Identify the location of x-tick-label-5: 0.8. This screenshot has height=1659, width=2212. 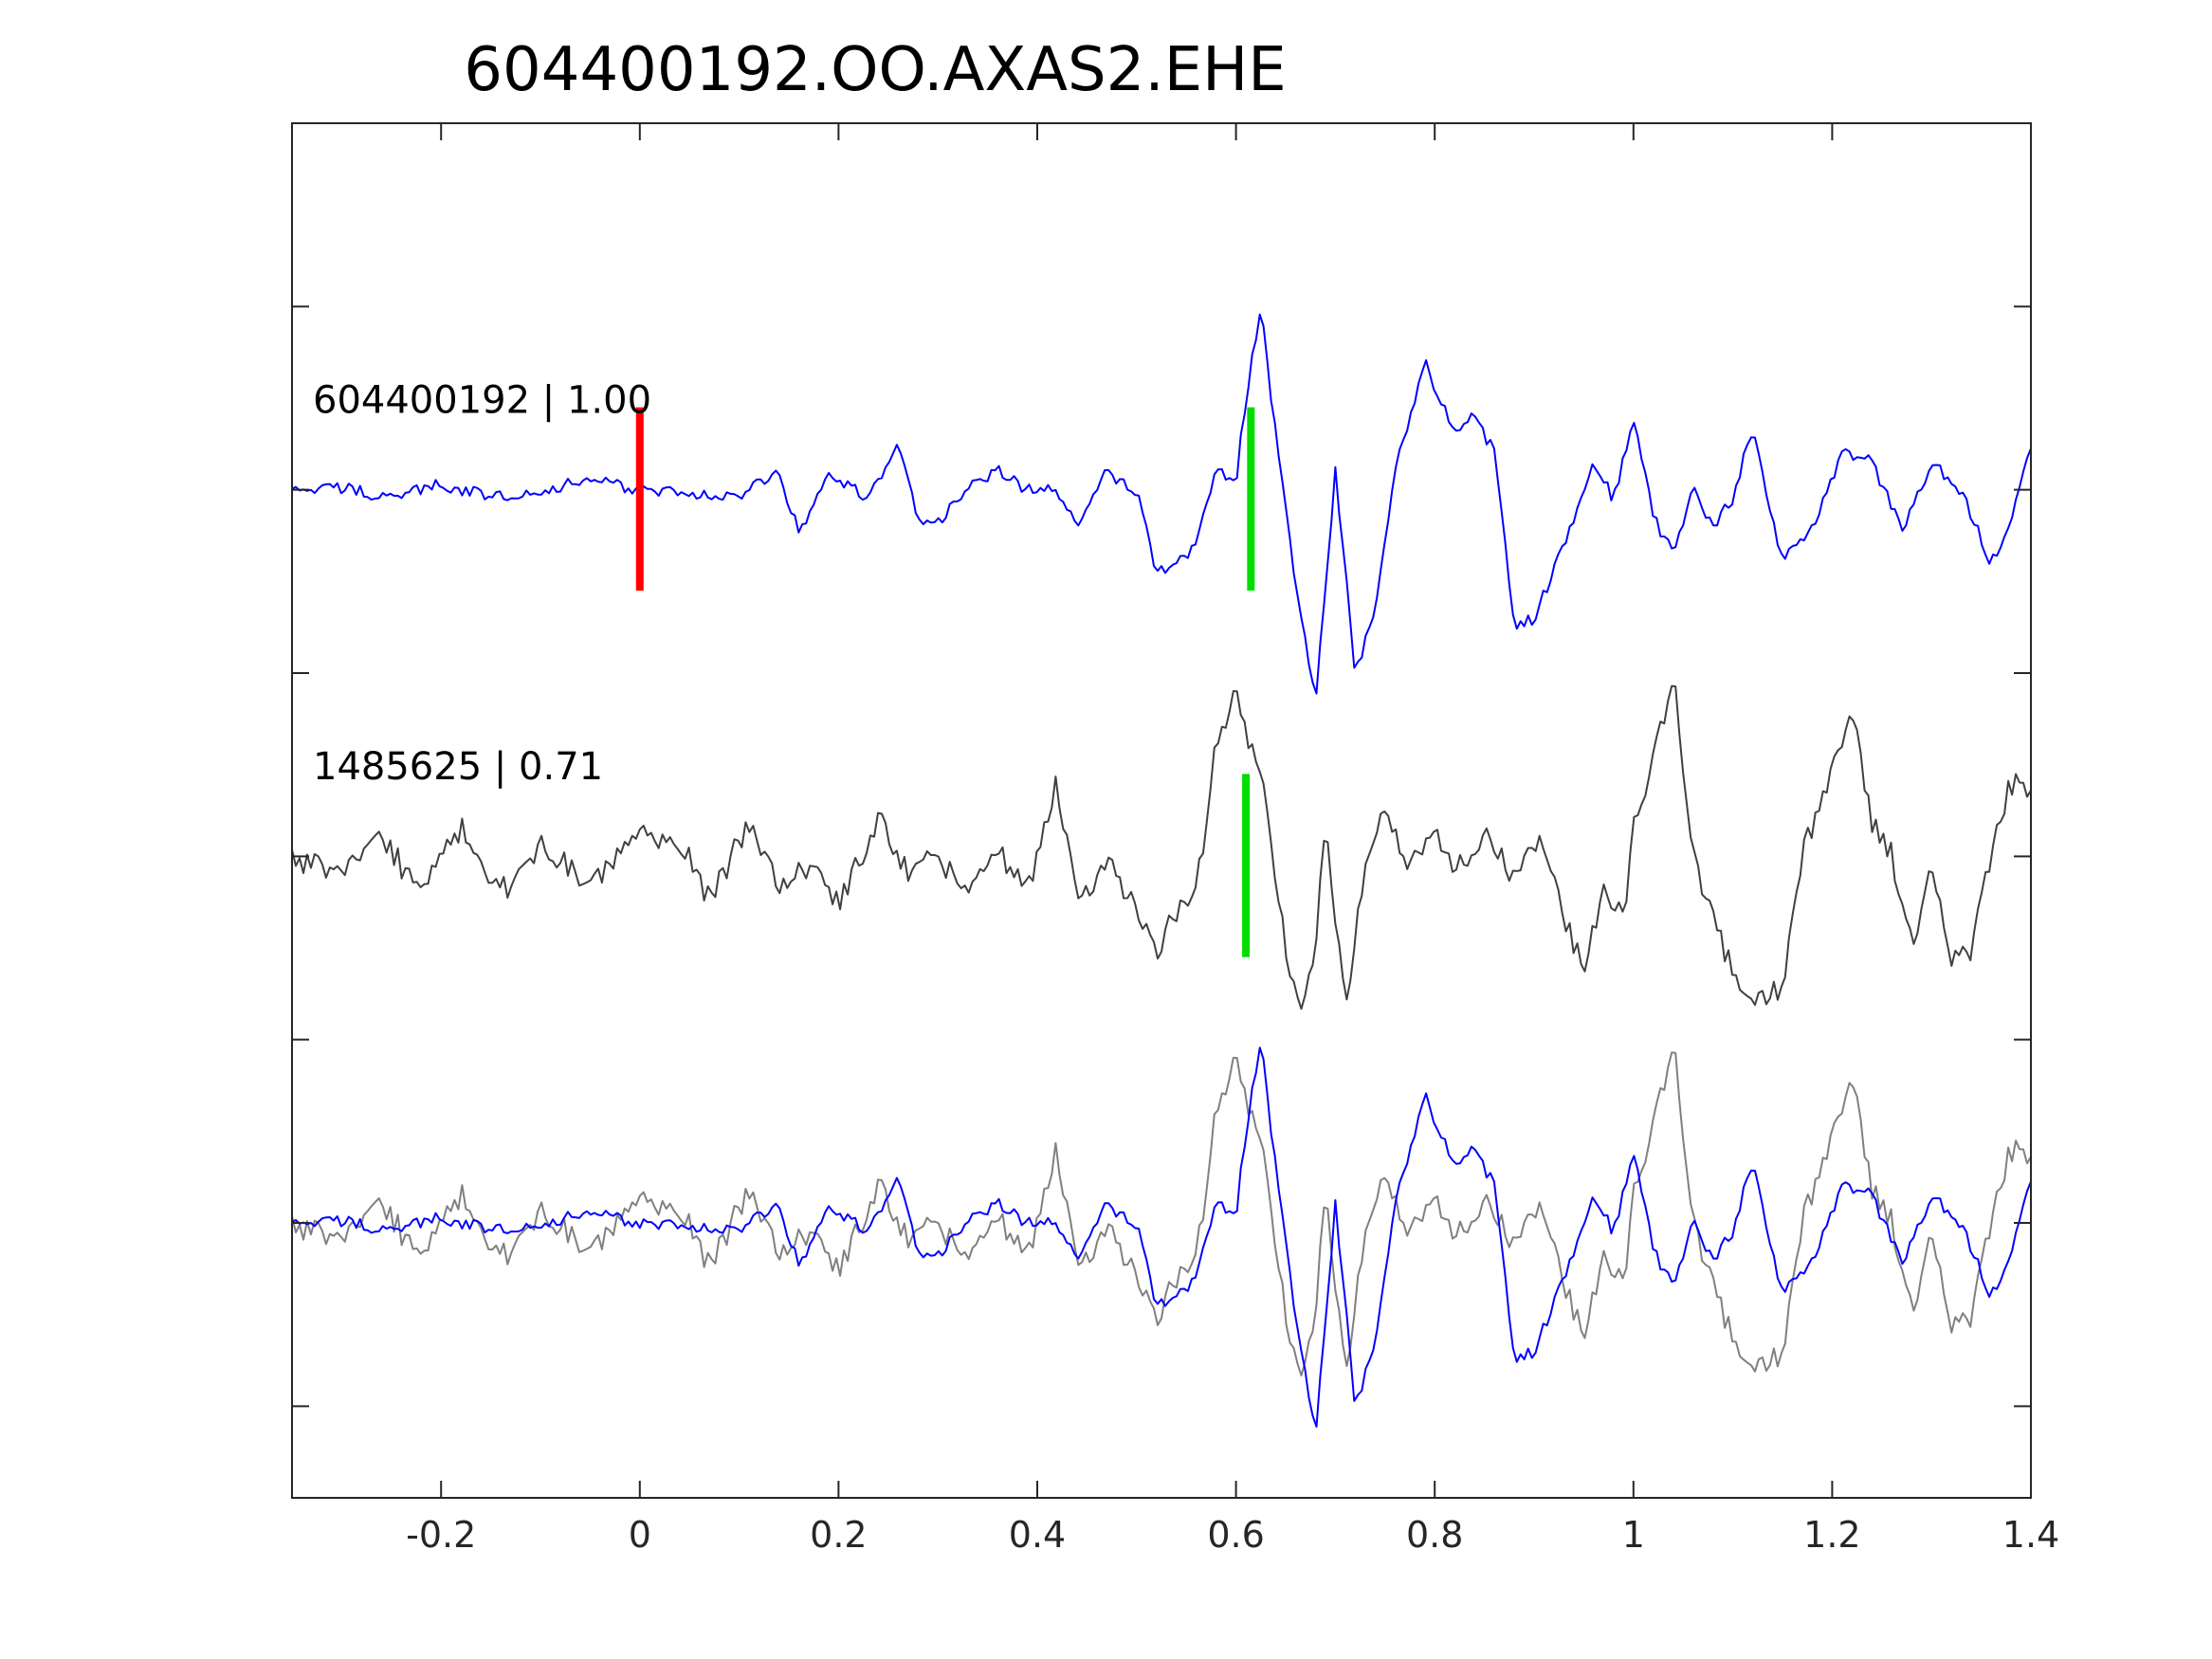
(1434, 1535).